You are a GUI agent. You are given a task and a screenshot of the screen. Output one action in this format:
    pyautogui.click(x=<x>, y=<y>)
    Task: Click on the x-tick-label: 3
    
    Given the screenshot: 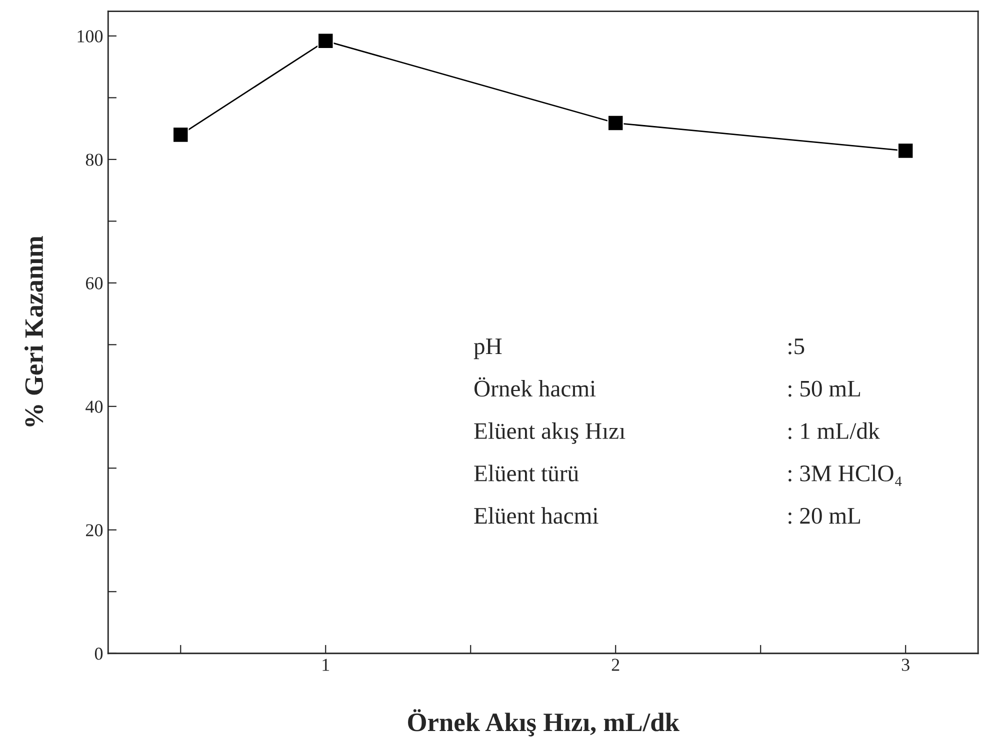 What is the action you would take?
    pyautogui.click(x=906, y=664)
    